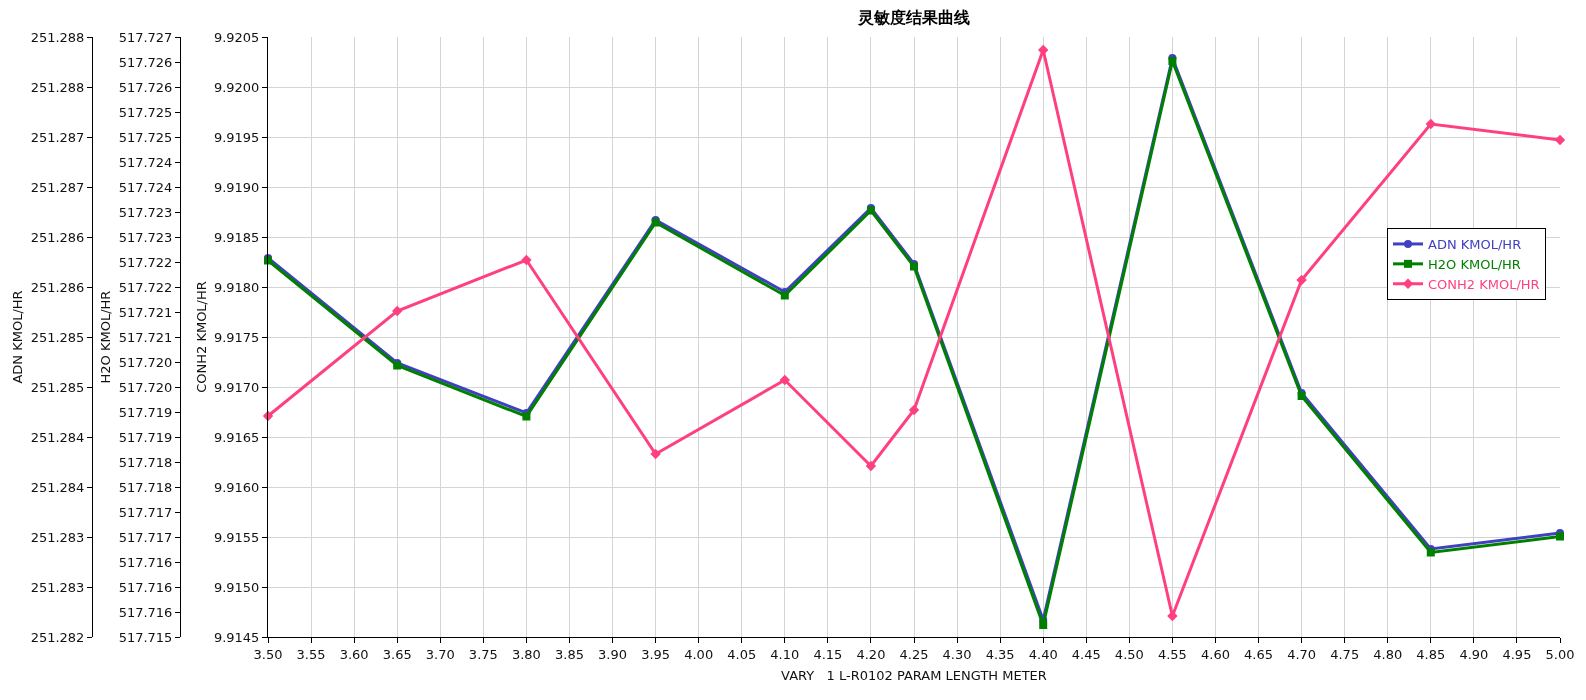 This screenshot has height=700, width=1586. What do you see at coordinates (311, 654) in the screenshot?
I see `x-tick-label: 3.55` at bounding box center [311, 654].